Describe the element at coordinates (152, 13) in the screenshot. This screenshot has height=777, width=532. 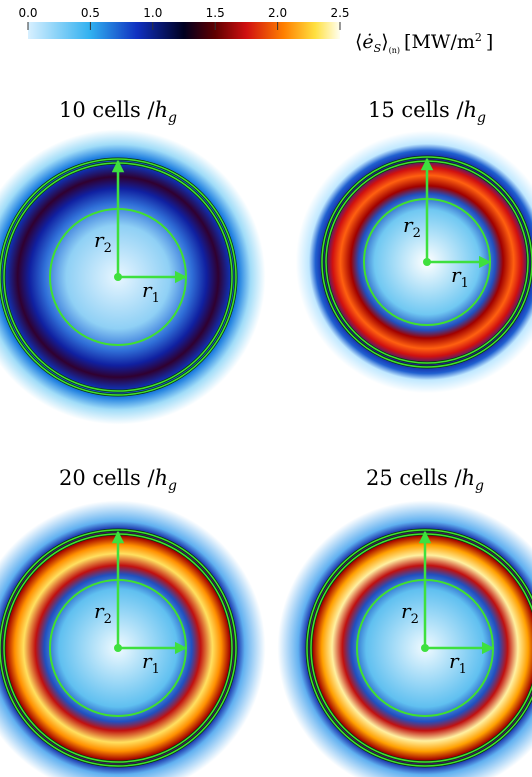
I see `tick-label: 1.0` at that location.